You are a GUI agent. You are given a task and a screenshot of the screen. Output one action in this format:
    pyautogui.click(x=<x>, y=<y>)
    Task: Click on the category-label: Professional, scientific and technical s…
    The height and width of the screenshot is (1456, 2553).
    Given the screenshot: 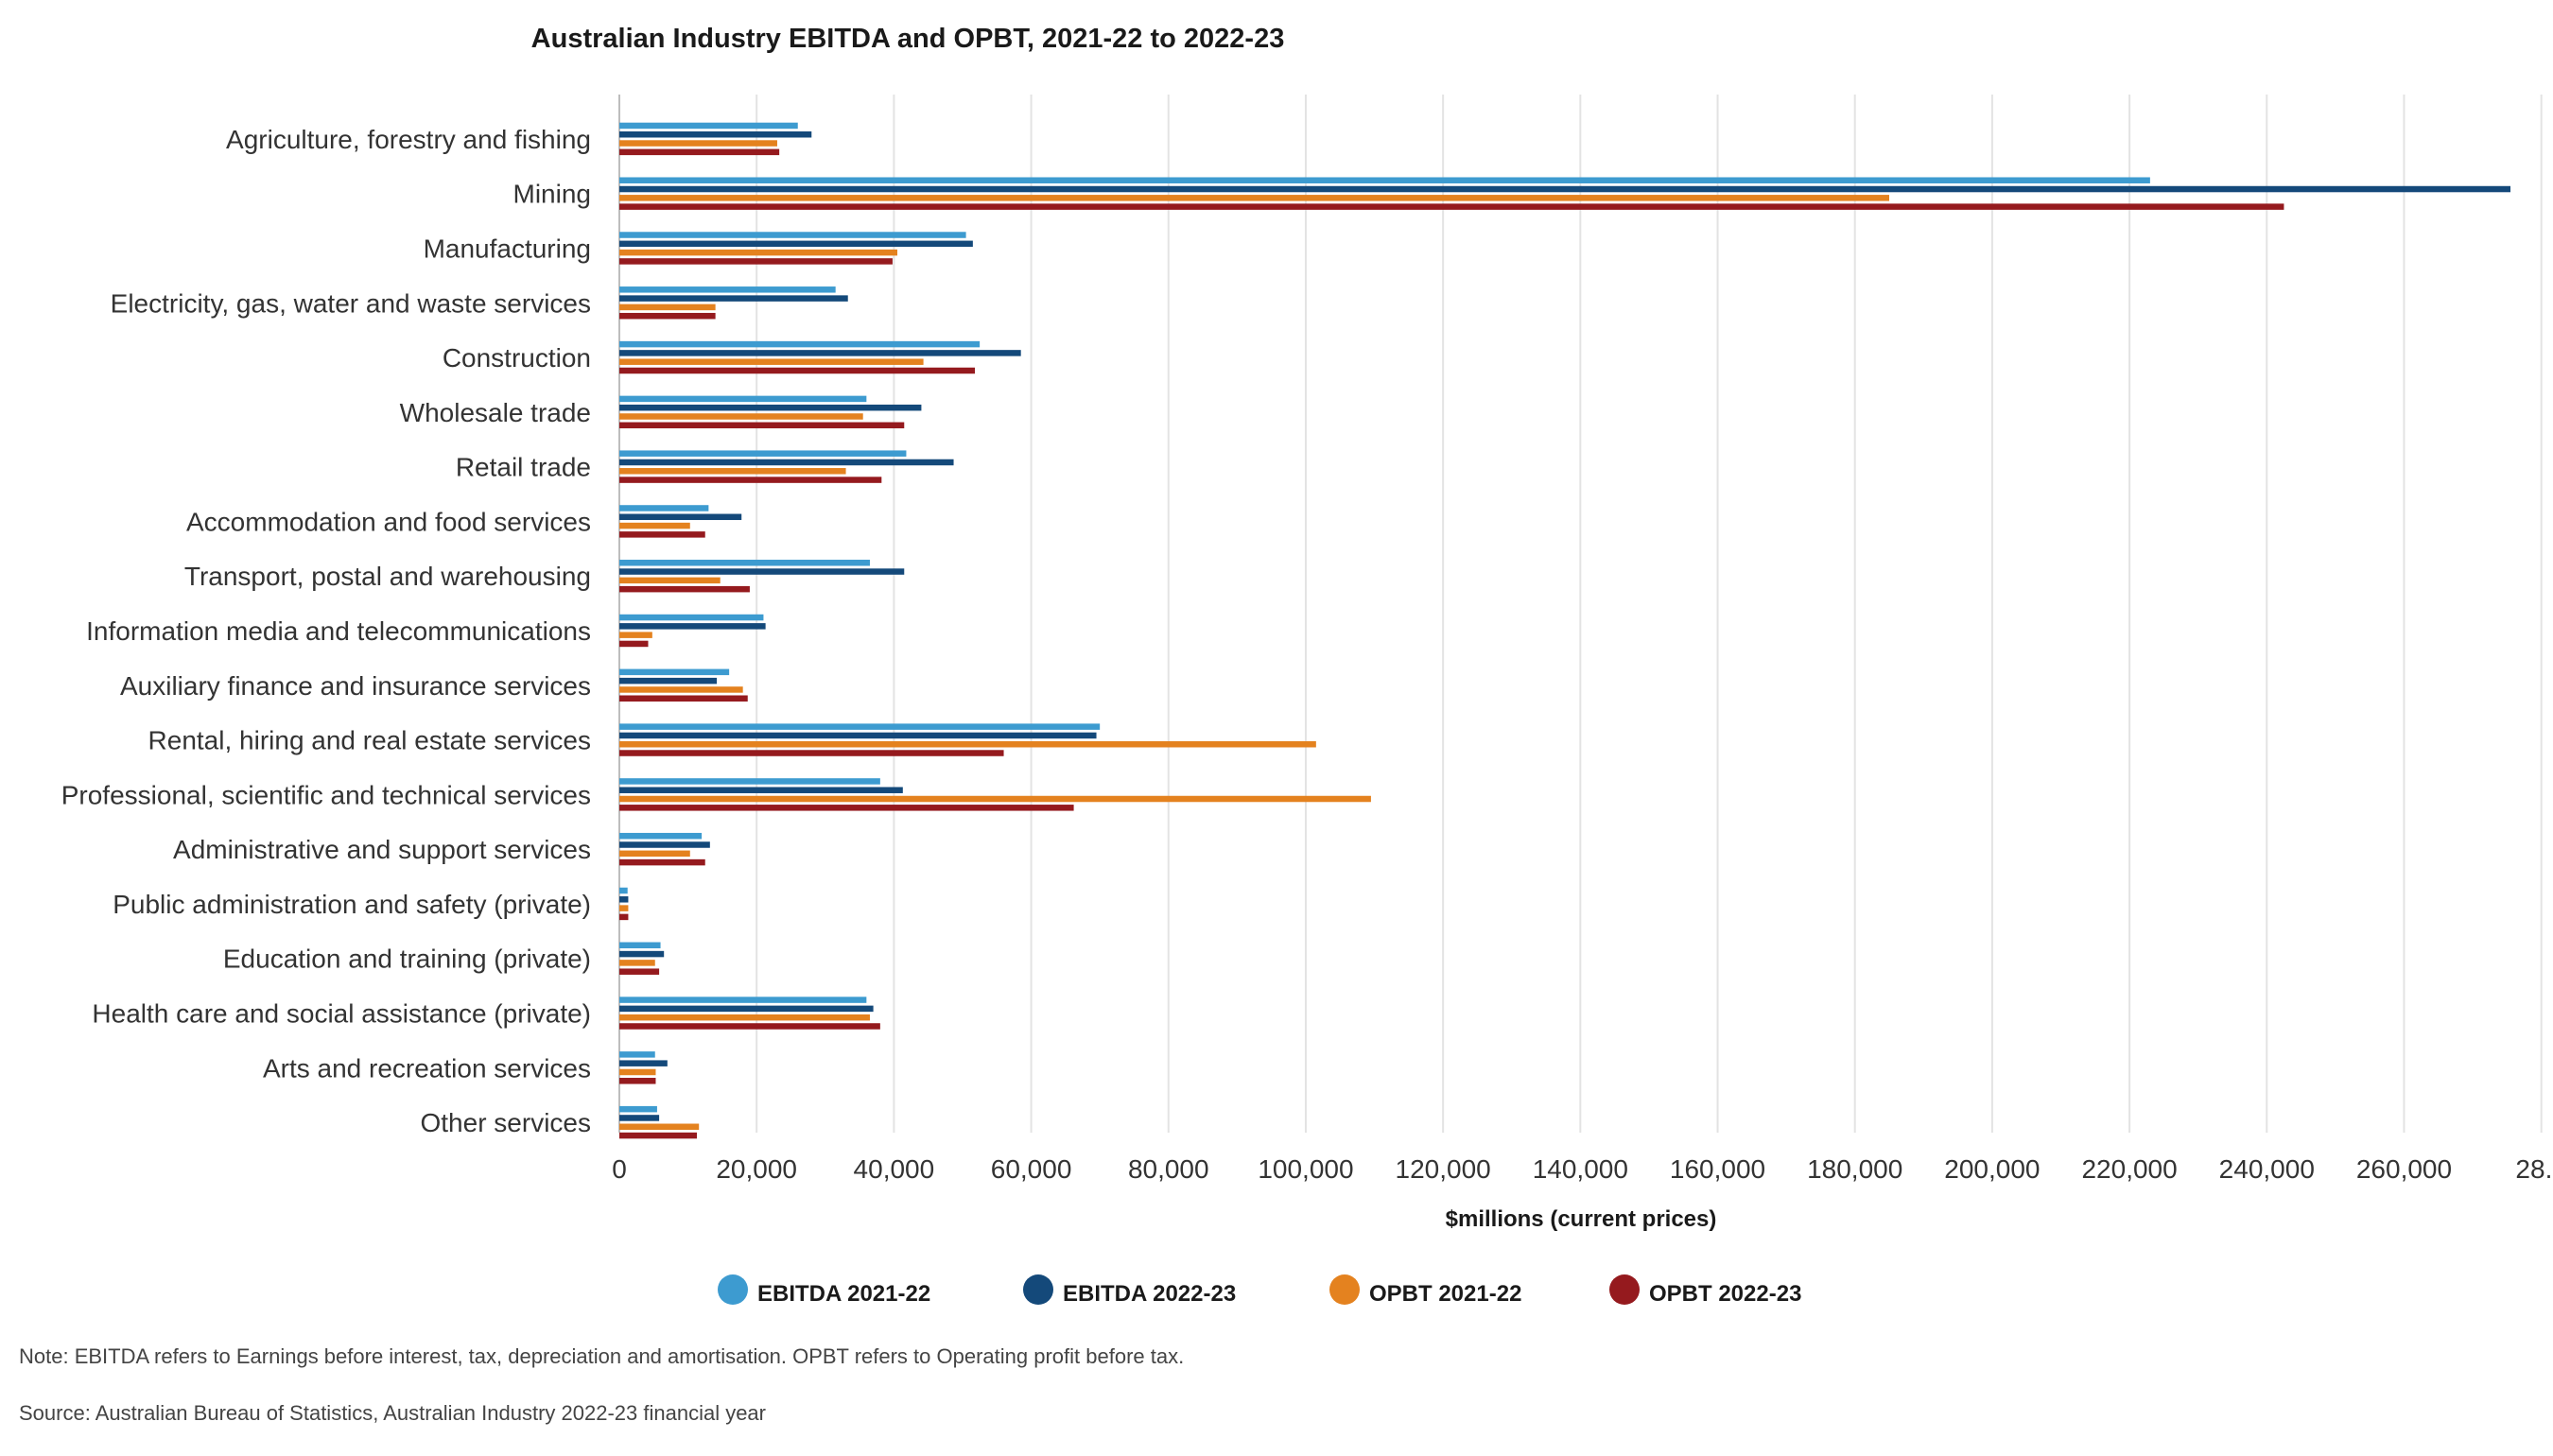 What is the action you would take?
    pyautogui.click(x=326, y=794)
    